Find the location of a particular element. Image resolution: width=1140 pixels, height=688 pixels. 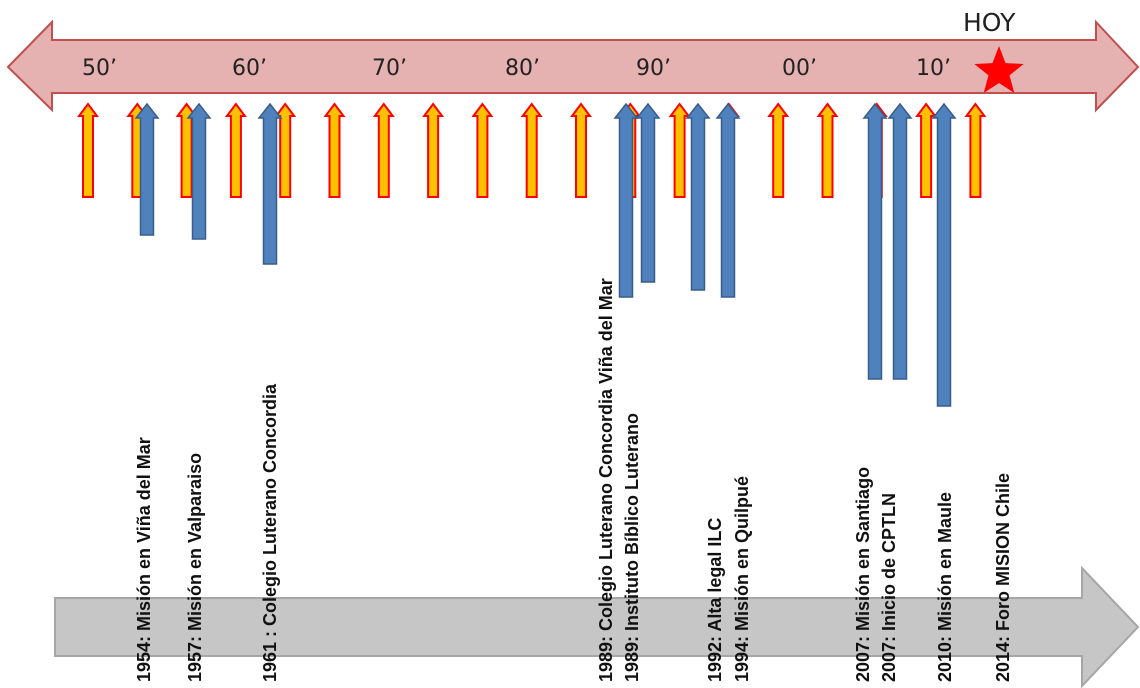

event-2010-maule: 2010: Misión en Maule is located at coordinates (945, 586).